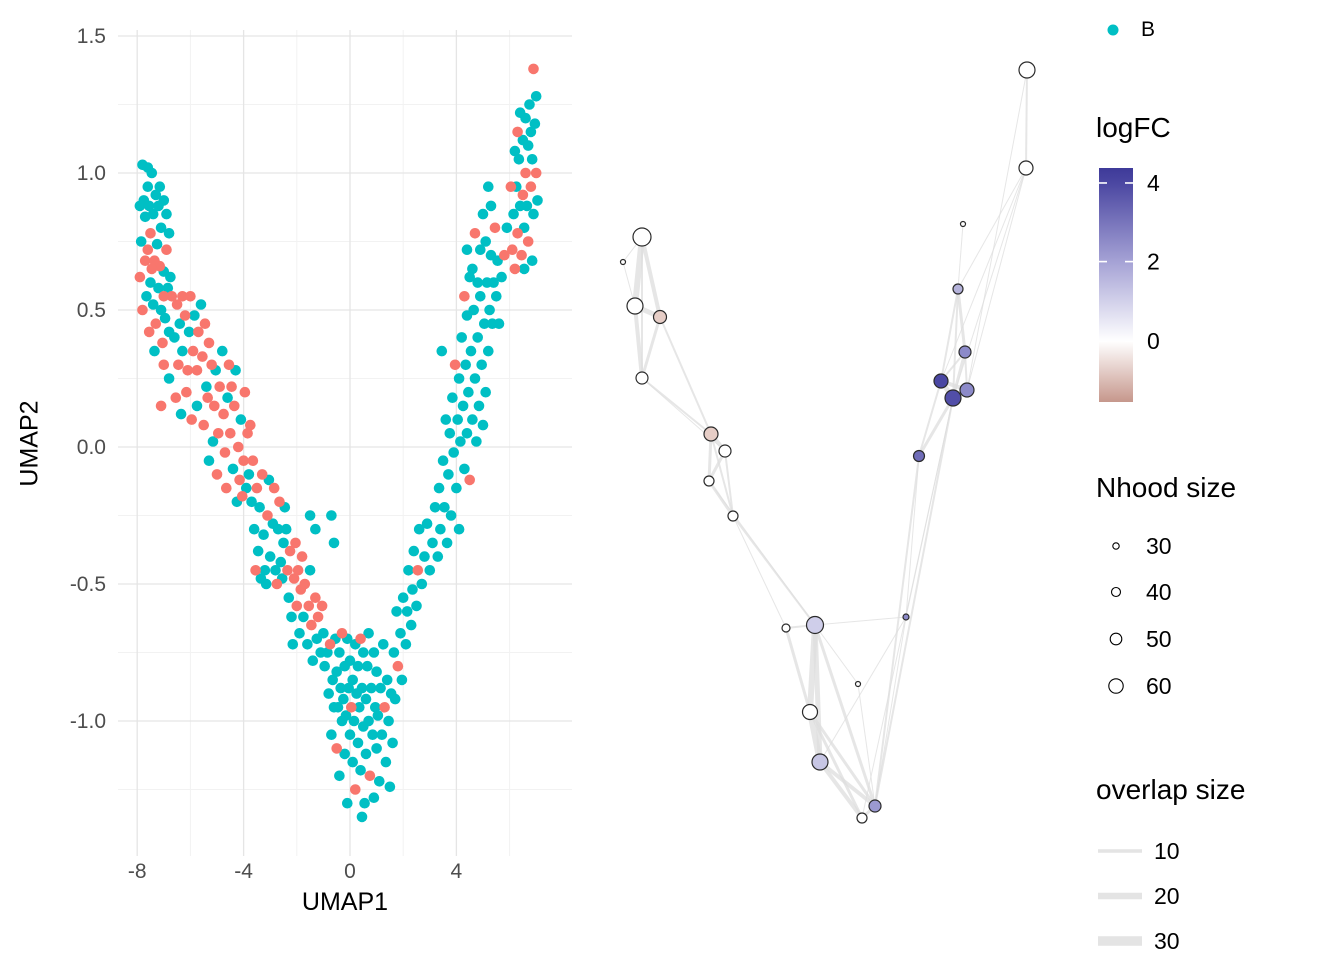 This screenshot has height=960, width=1344. Describe the element at coordinates (1153, 262) in the screenshot. I see `logfc-tick-label: 2` at that location.